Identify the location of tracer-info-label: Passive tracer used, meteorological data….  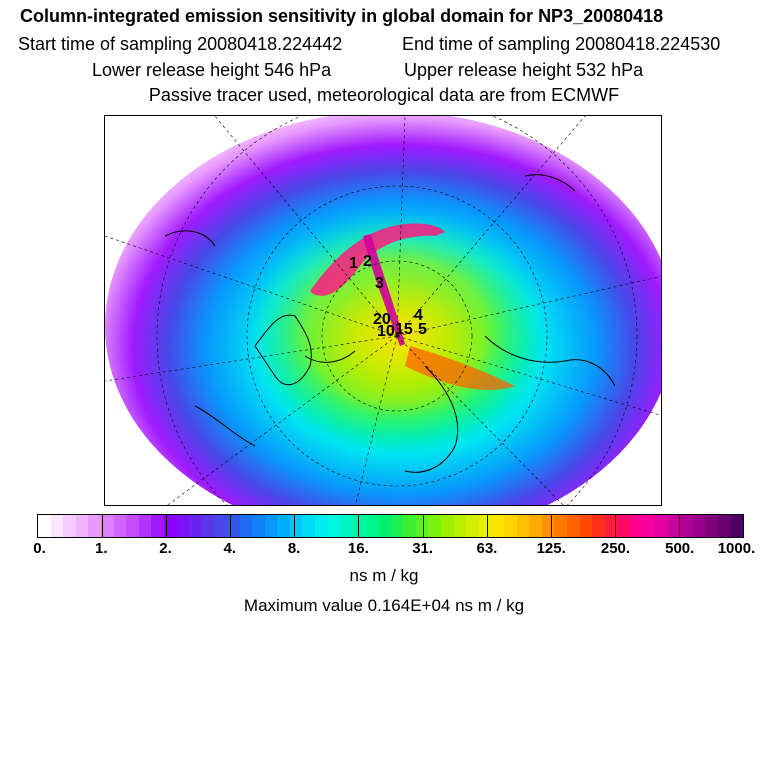
(384, 95).